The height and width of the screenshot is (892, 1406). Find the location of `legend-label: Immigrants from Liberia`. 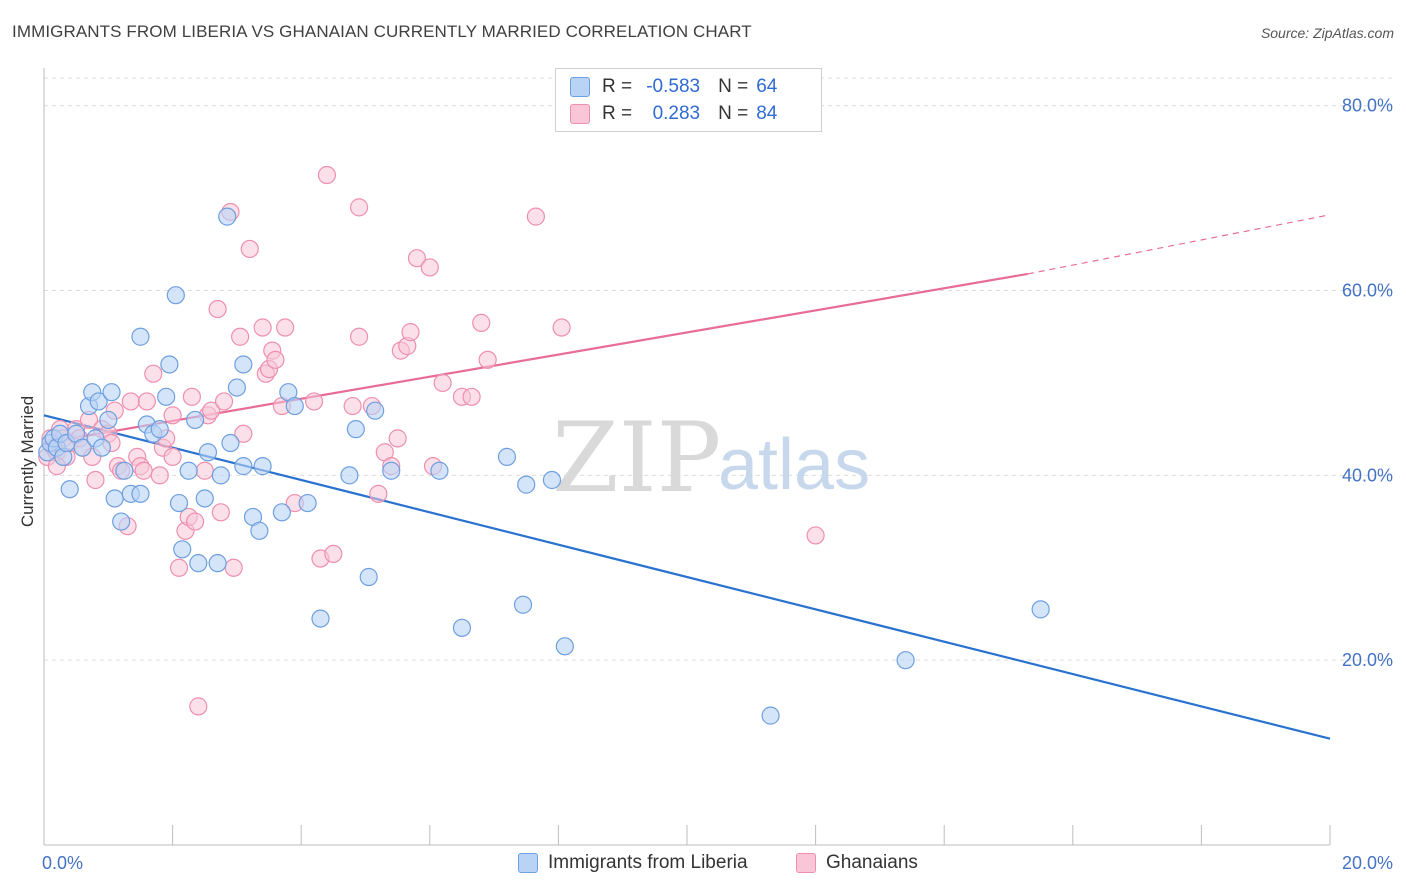

legend-label: Immigrants from Liberia is located at coordinates (648, 862).